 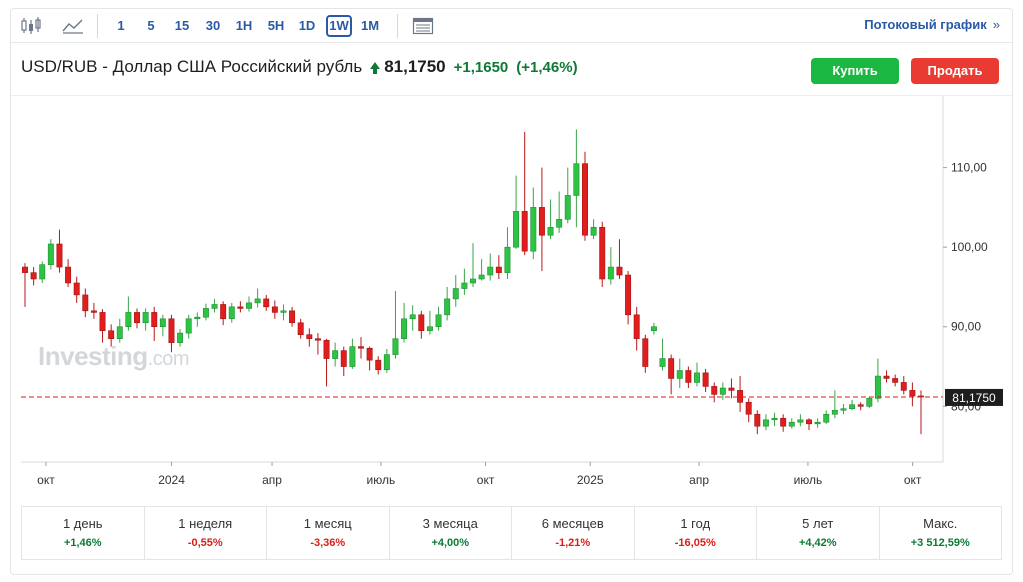 I want to click on interval-15: 15, so click(x=182, y=25).